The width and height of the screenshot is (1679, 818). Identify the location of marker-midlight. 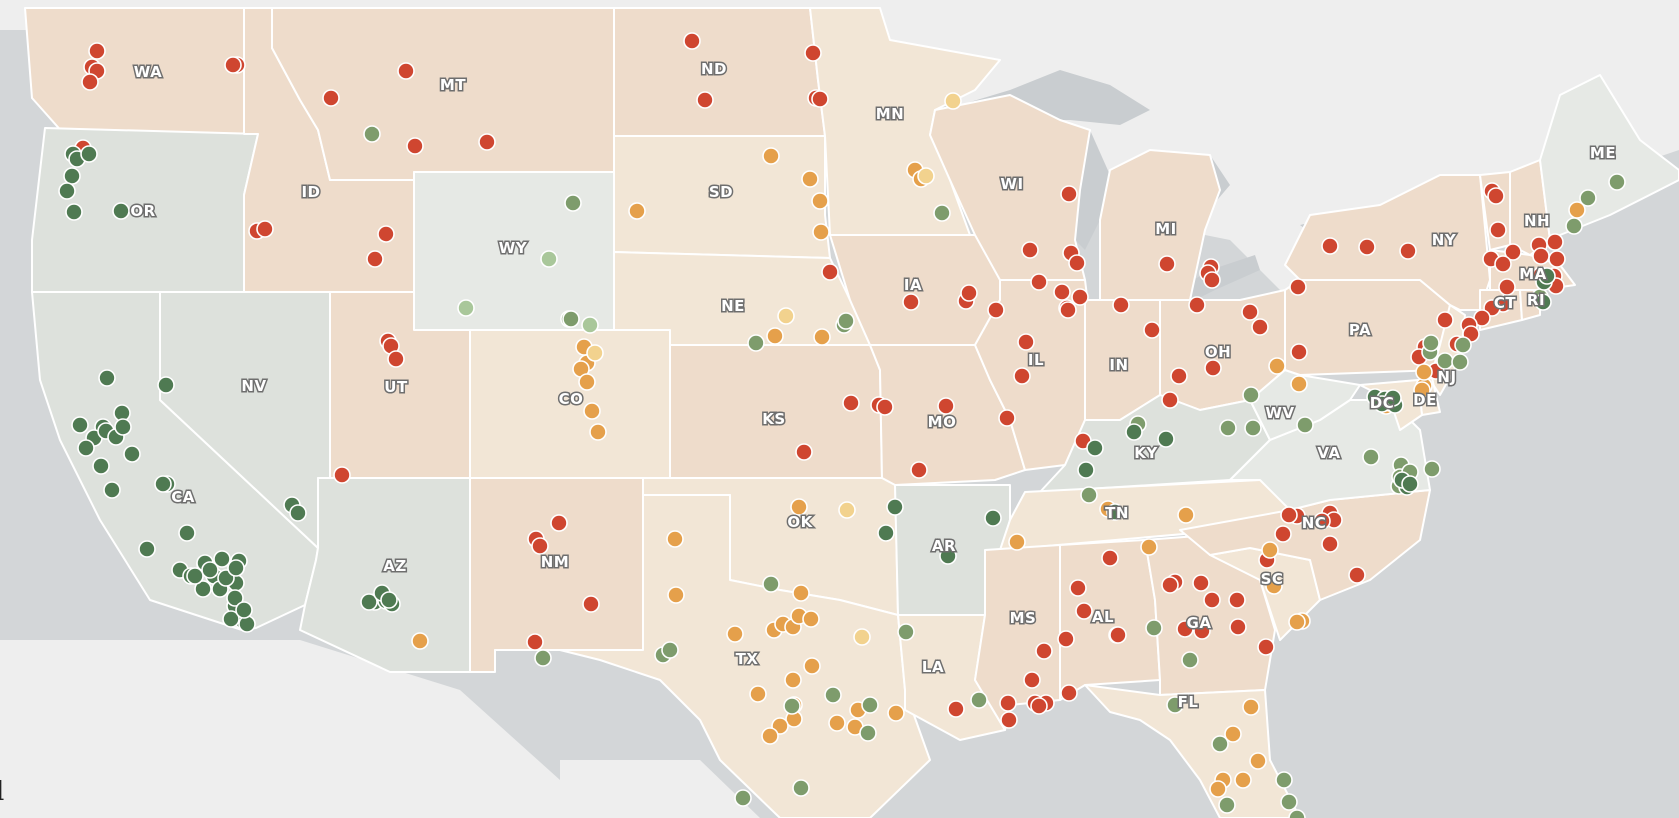
(595, 353).